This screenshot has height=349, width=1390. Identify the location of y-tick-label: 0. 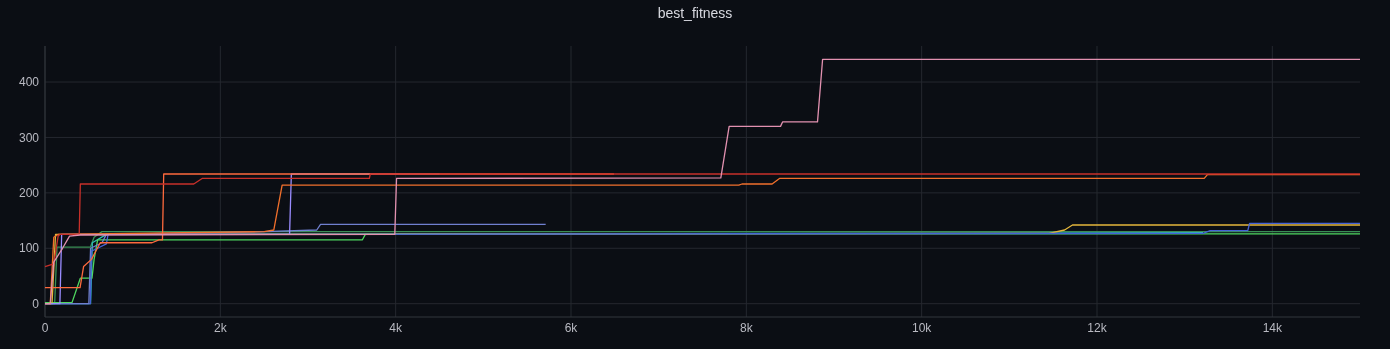
(36, 303).